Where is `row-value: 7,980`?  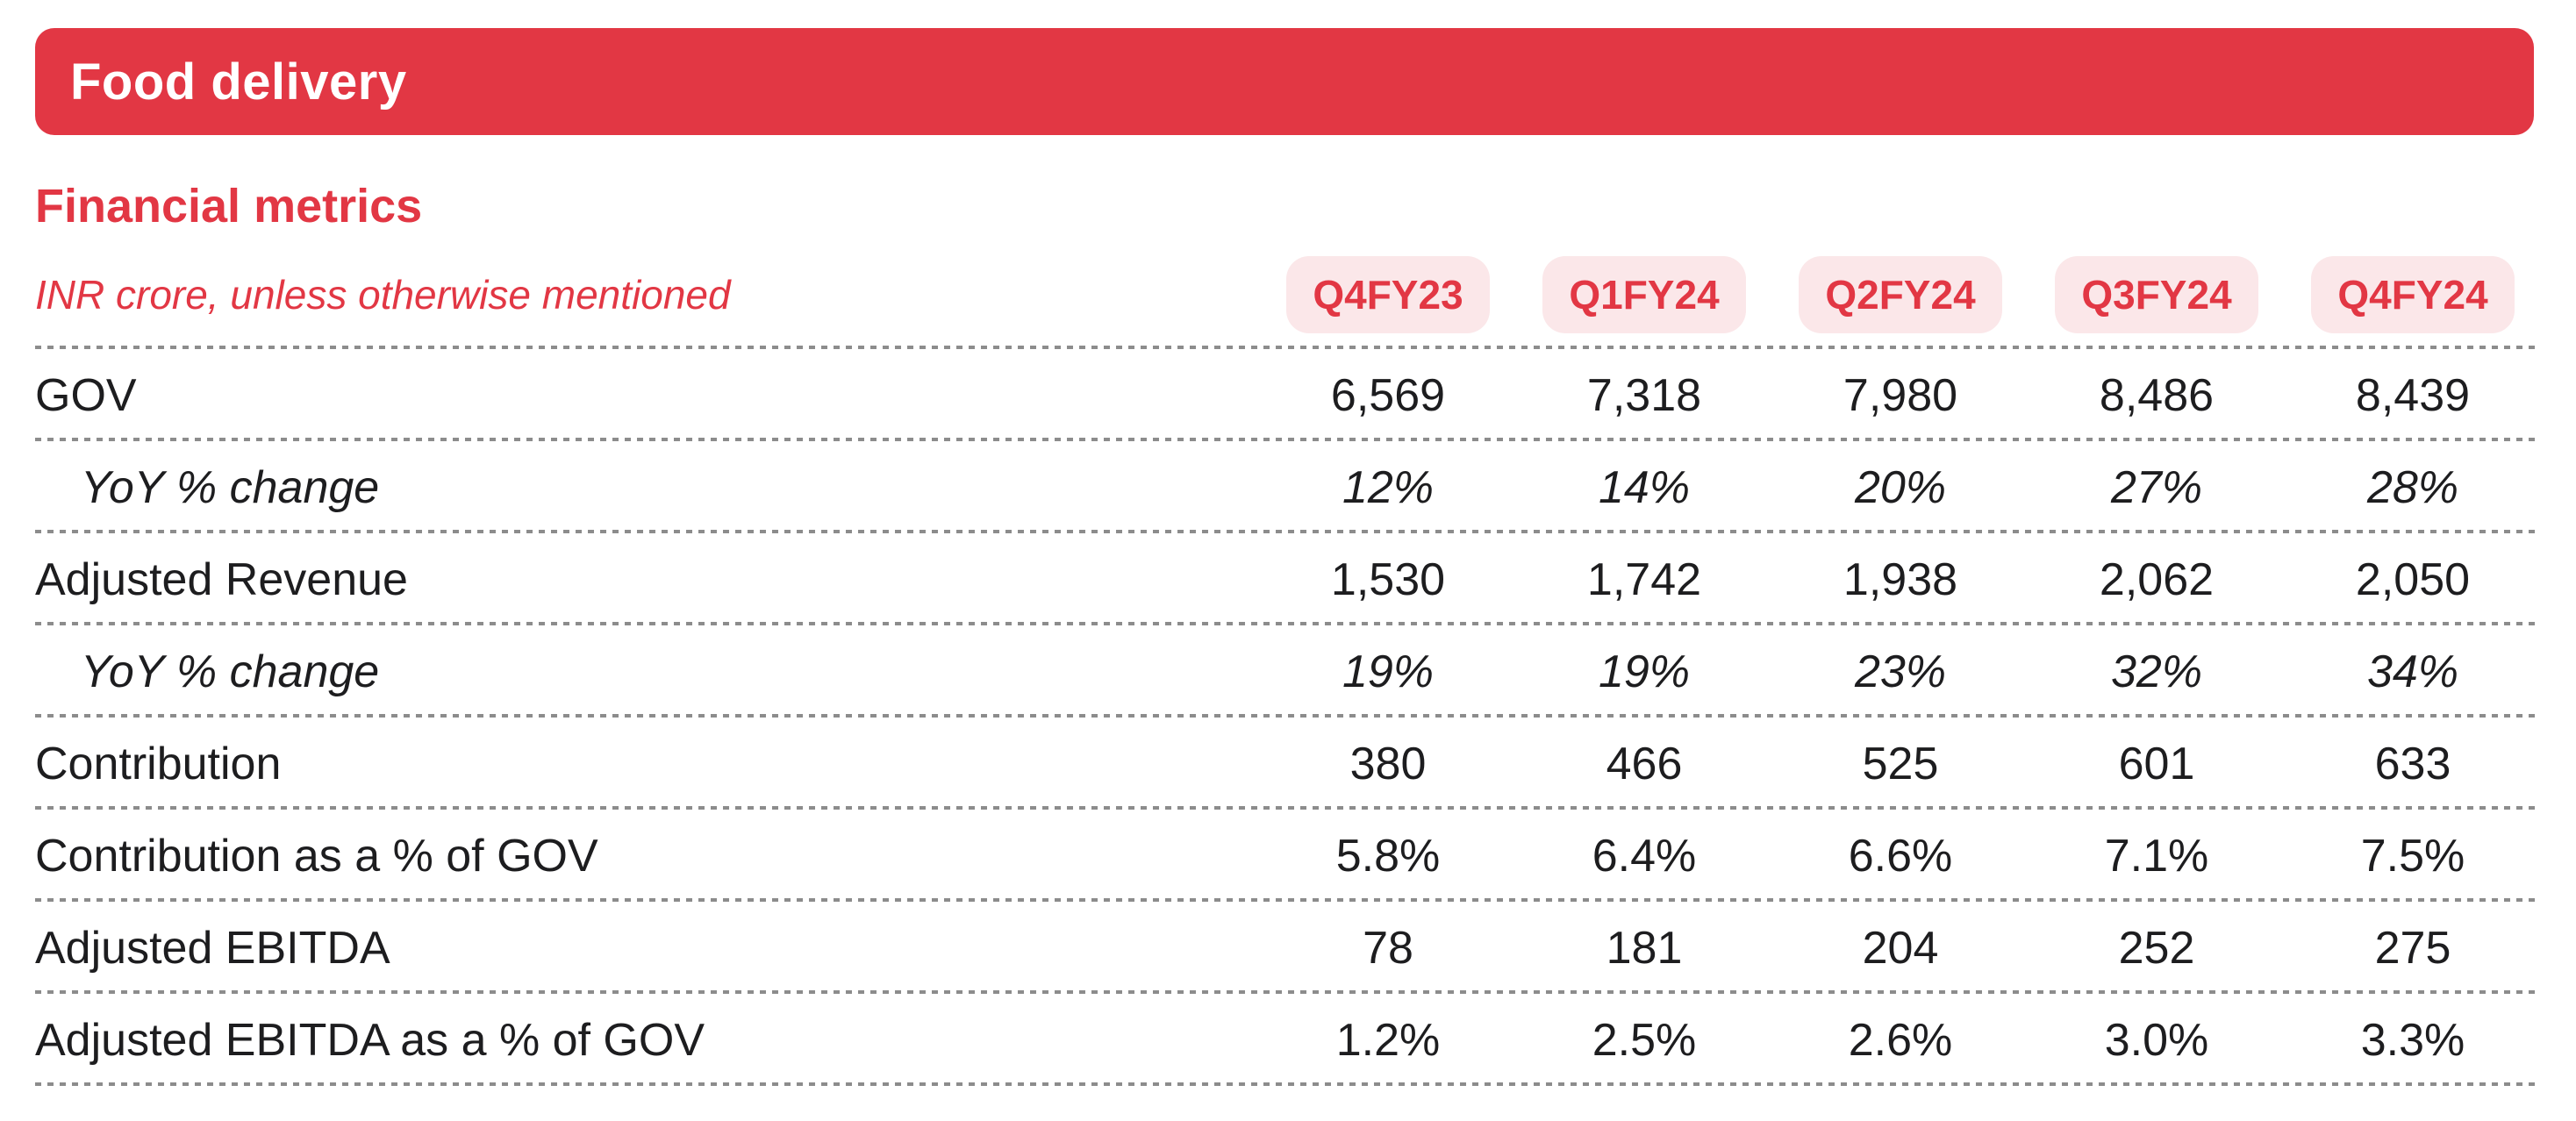 row-value: 7,980 is located at coordinates (1900, 395).